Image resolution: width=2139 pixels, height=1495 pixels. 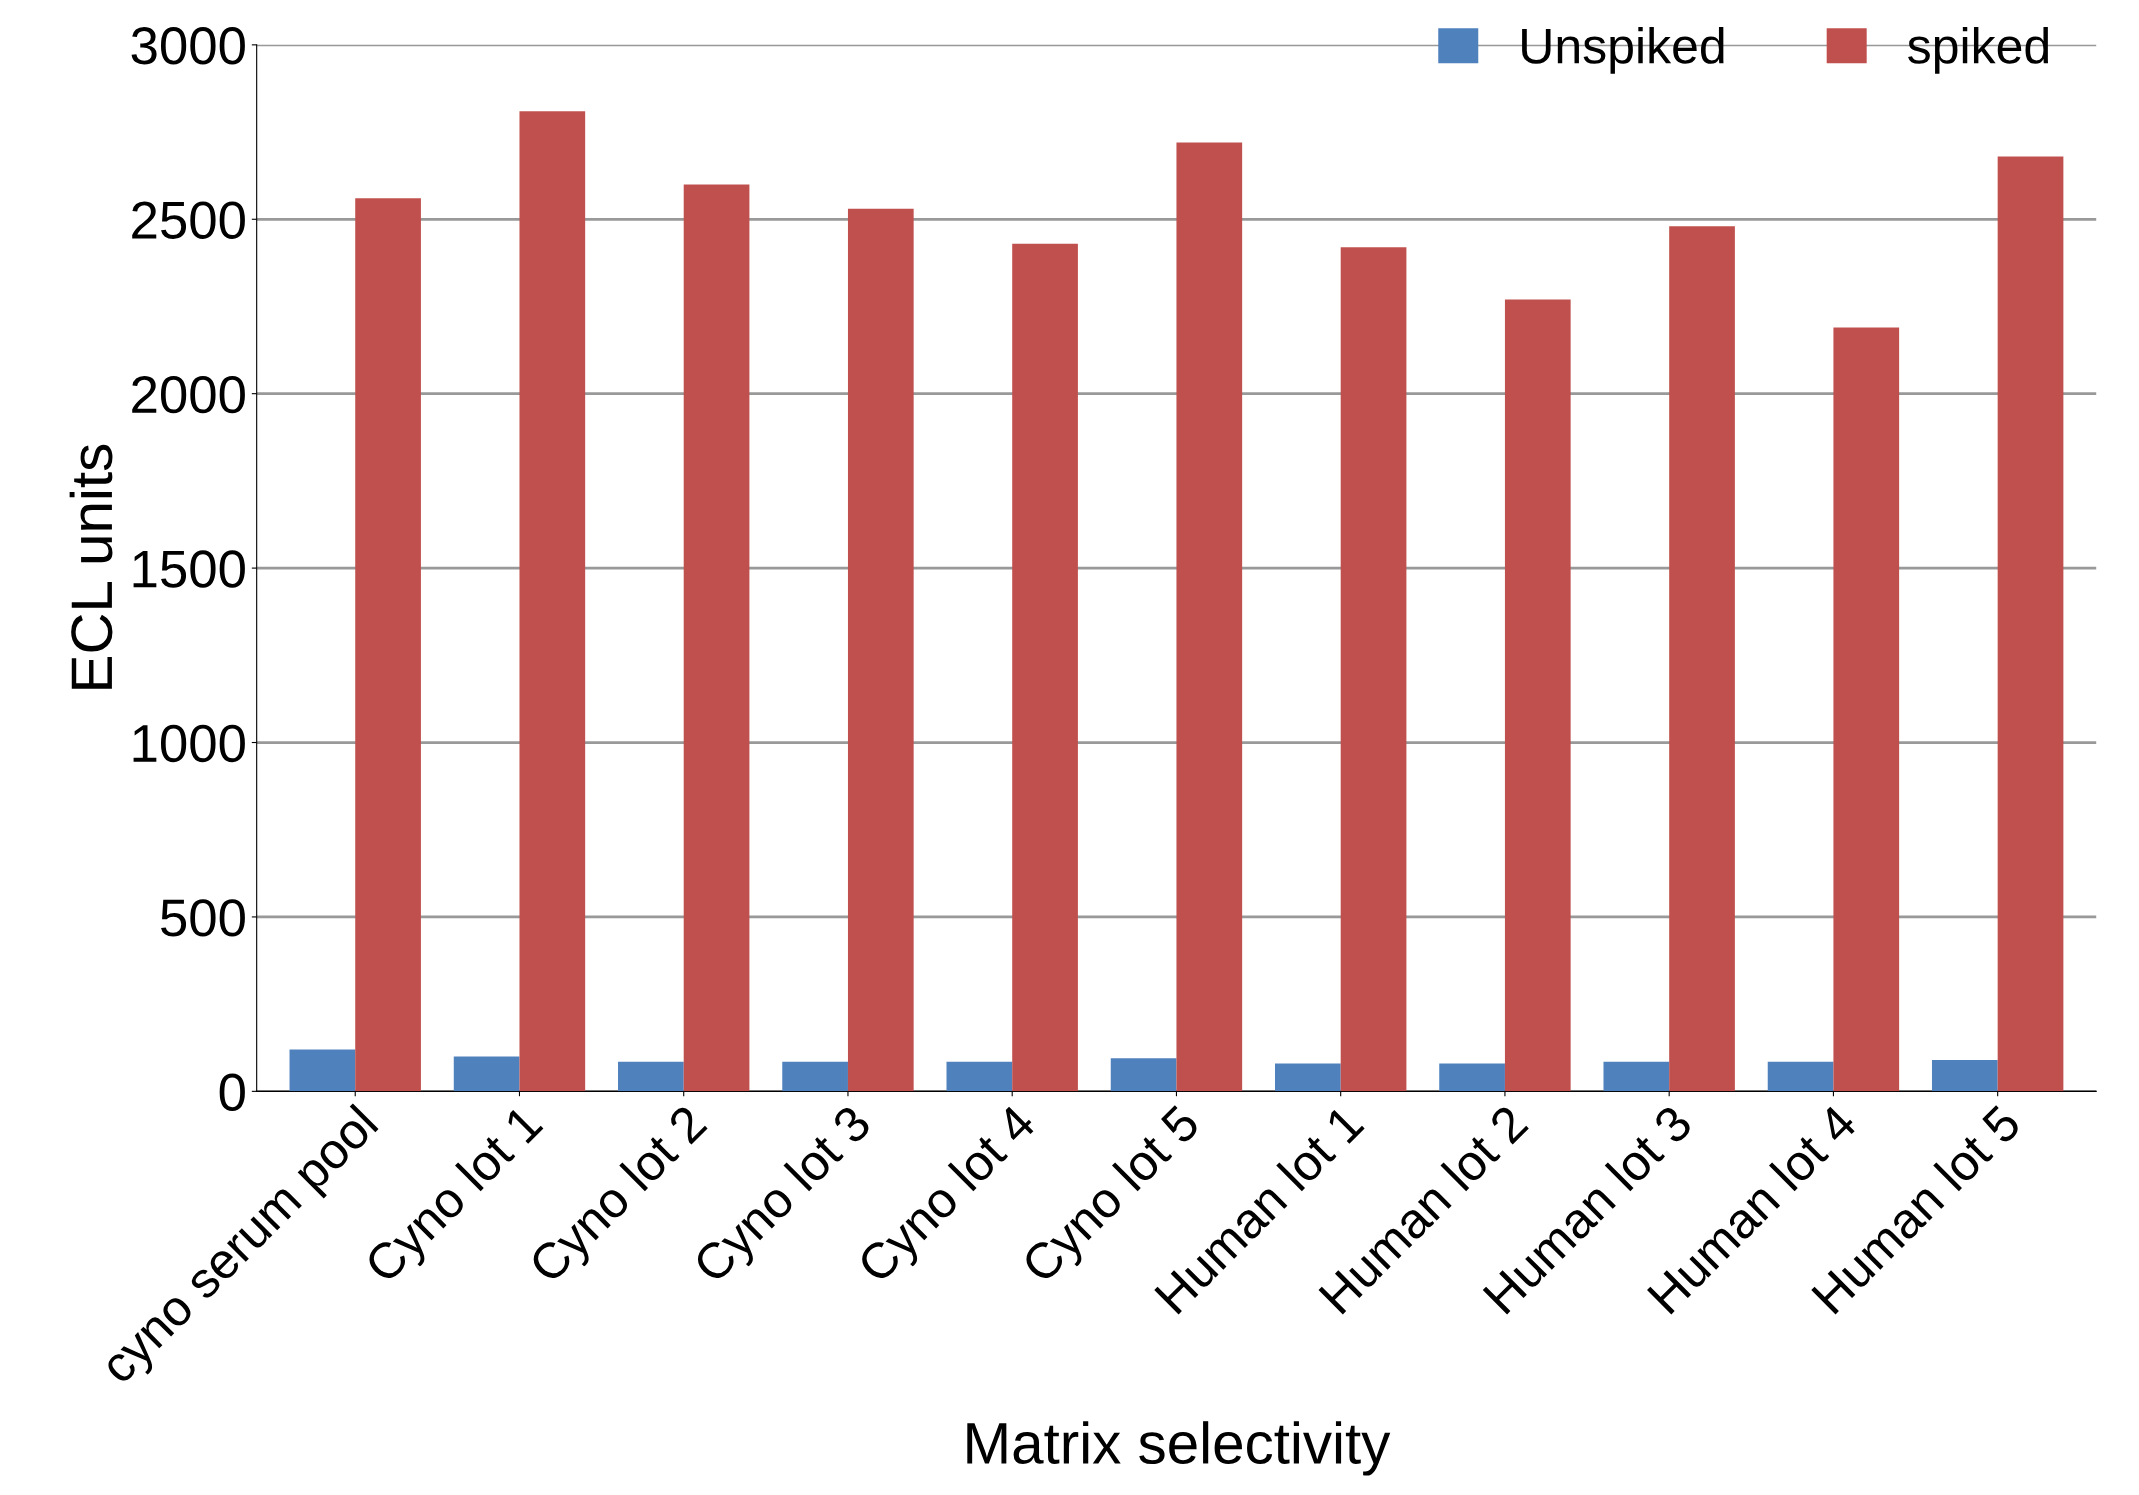 What do you see at coordinates (91, 566) in the screenshot?
I see `y-axis-title: ECL units` at bounding box center [91, 566].